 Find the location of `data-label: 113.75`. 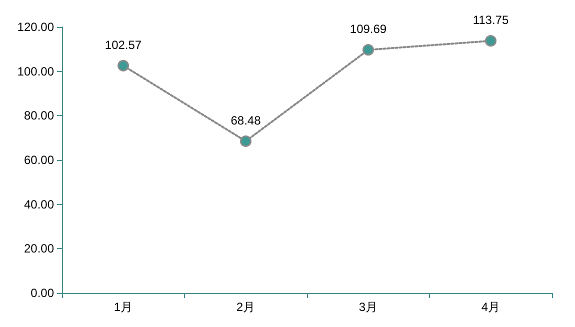

data-label: 113.75 is located at coordinates (490, 20).